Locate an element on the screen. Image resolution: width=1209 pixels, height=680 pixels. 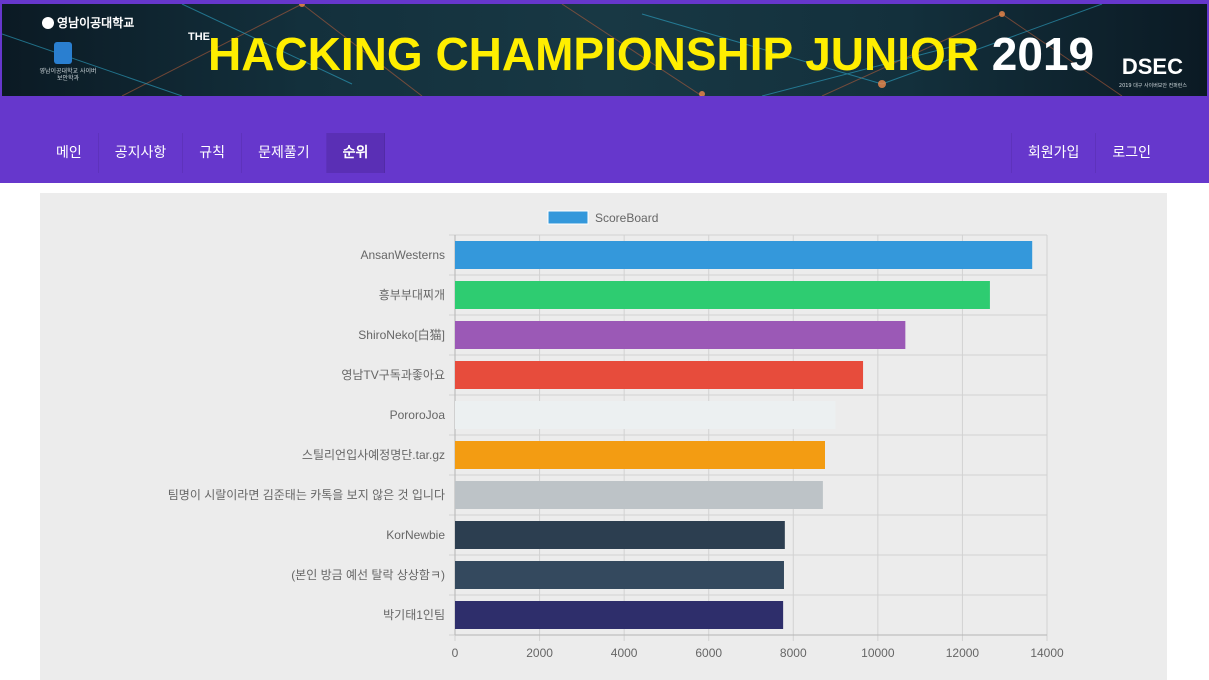
x-tick-label: 6000 is located at coordinates (708, 653).